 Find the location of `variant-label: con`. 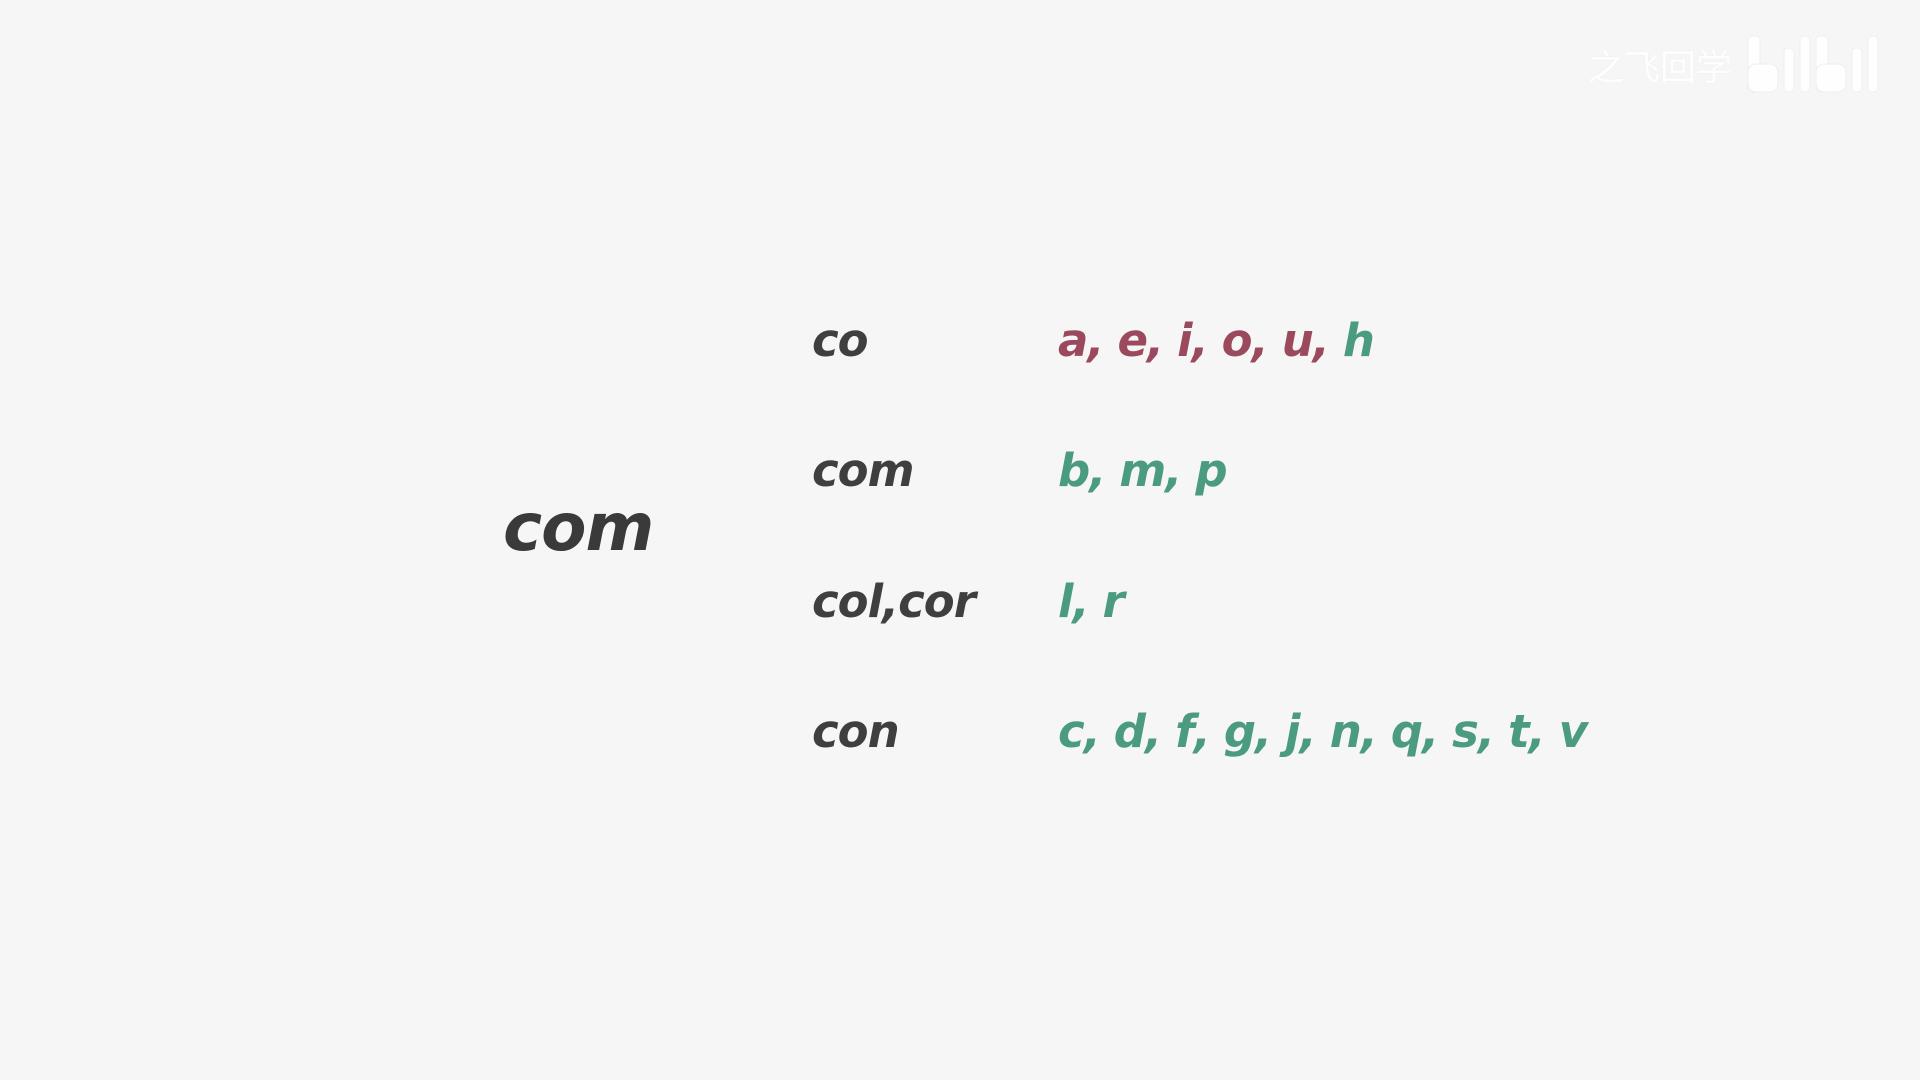

variant-label: con is located at coordinates (856, 731).